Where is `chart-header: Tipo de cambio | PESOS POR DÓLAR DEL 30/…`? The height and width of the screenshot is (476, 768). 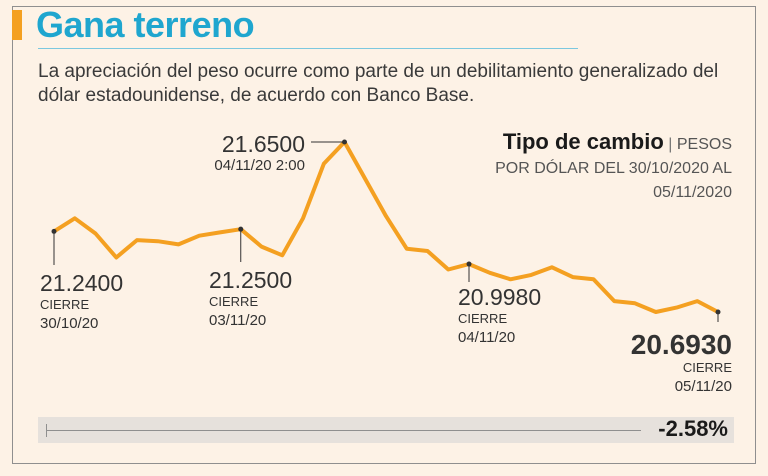 chart-header: Tipo de cambio | PESOS POR DÓLAR DEL 30/… is located at coordinates (582, 167).